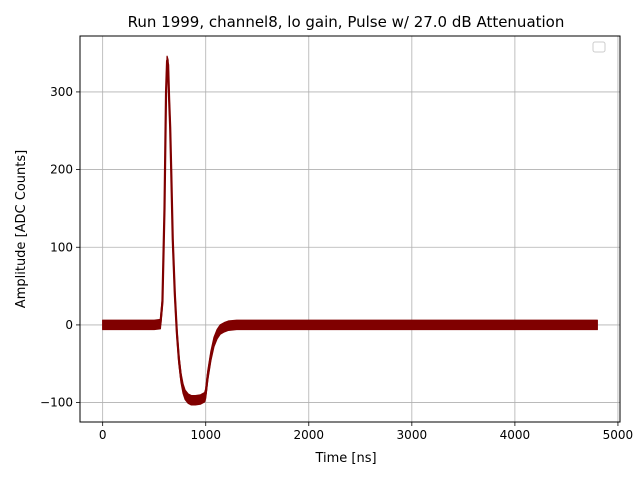 The height and width of the screenshot is (485, 640). Describe the element at coordinates (618, 435) in the screenshot. I see `x-tick-label: 5000` at that location.